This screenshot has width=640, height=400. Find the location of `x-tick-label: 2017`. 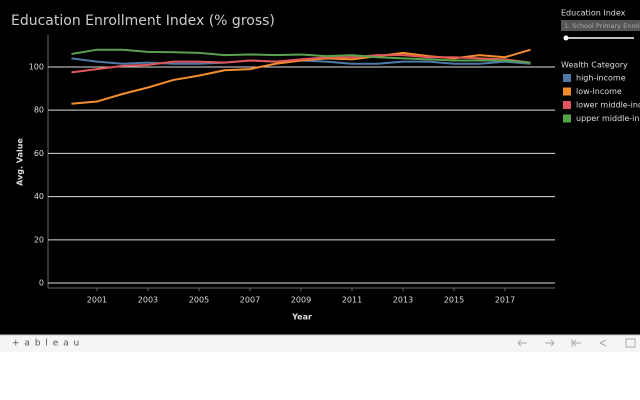

x-tick-label: 2017 is located at coordinates (505, 300).